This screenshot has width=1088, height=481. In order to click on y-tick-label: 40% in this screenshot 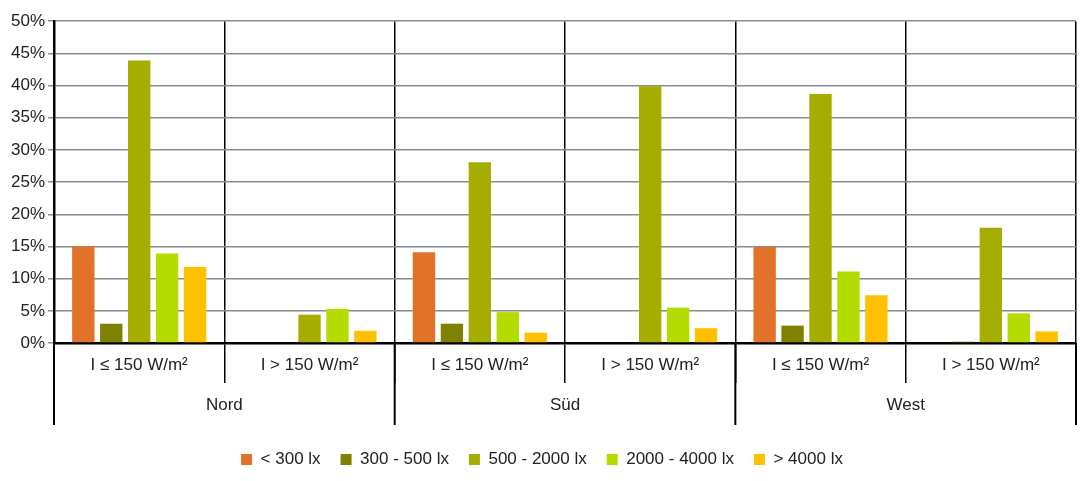, I will do `click(28, 85)`.